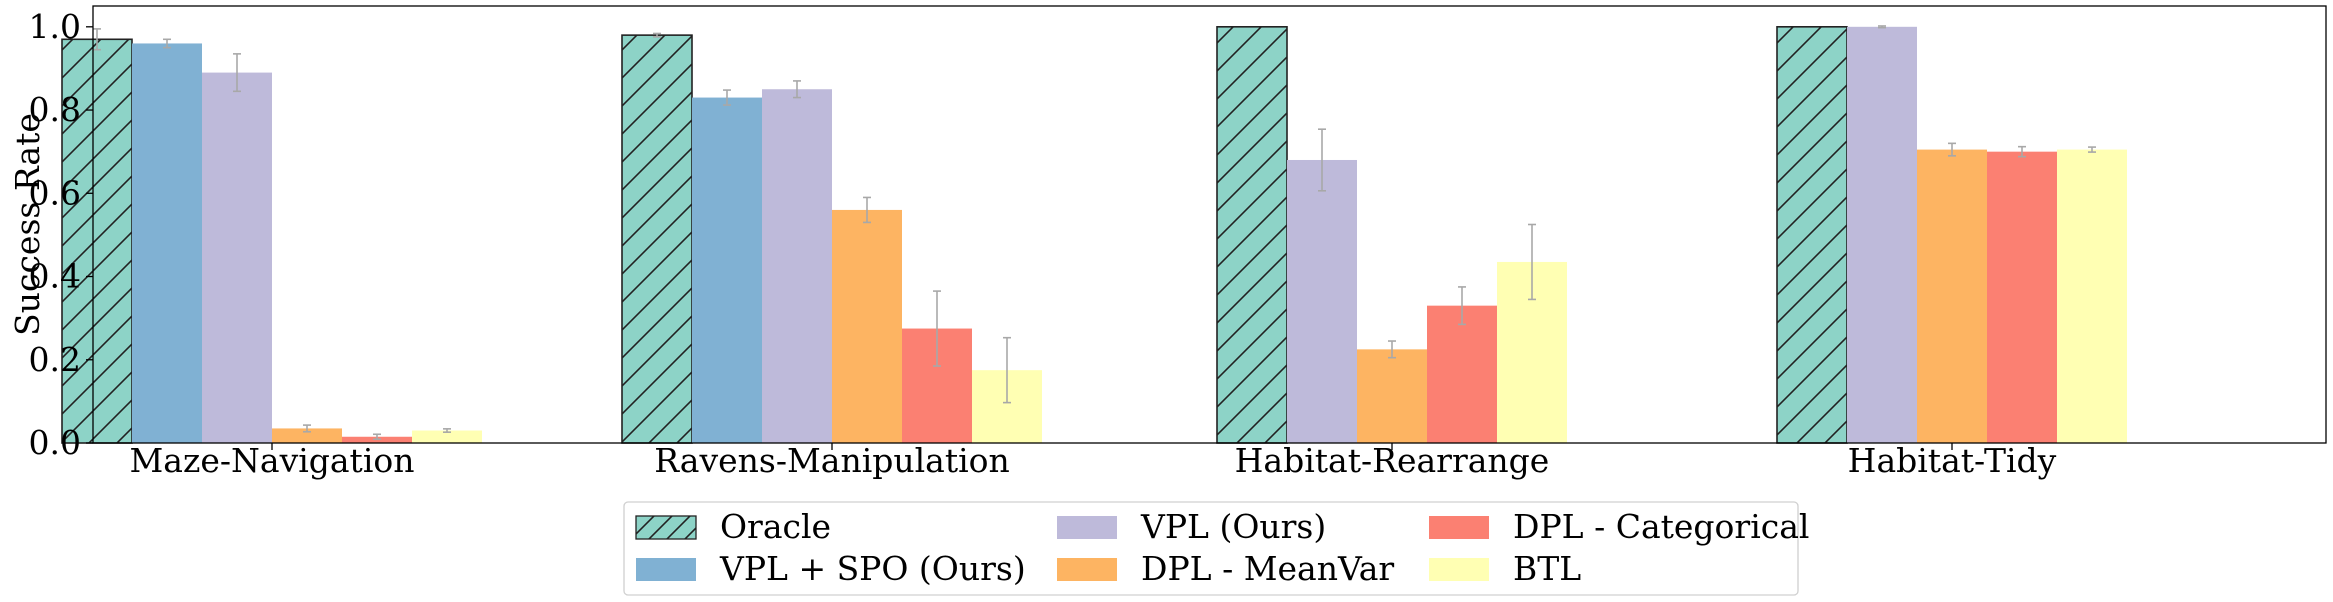 This screenshot has height=602, width=2333. Describe the element at coordinates (237, 73) in the screenshot. I see `error-bar-maze-navigation-vpl-ours` at that location.